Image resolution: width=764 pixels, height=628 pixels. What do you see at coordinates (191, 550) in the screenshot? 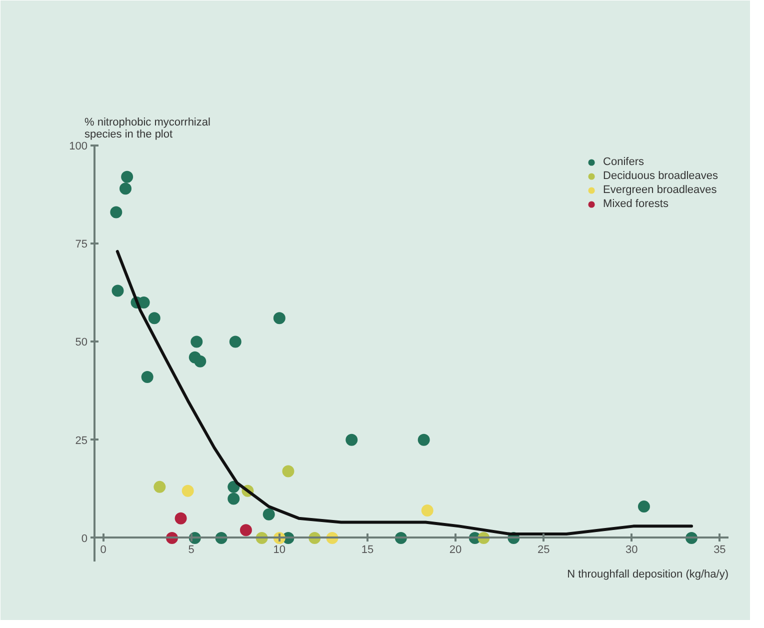
I see `x-tick-label: 5` at bounding box center [191, 550].